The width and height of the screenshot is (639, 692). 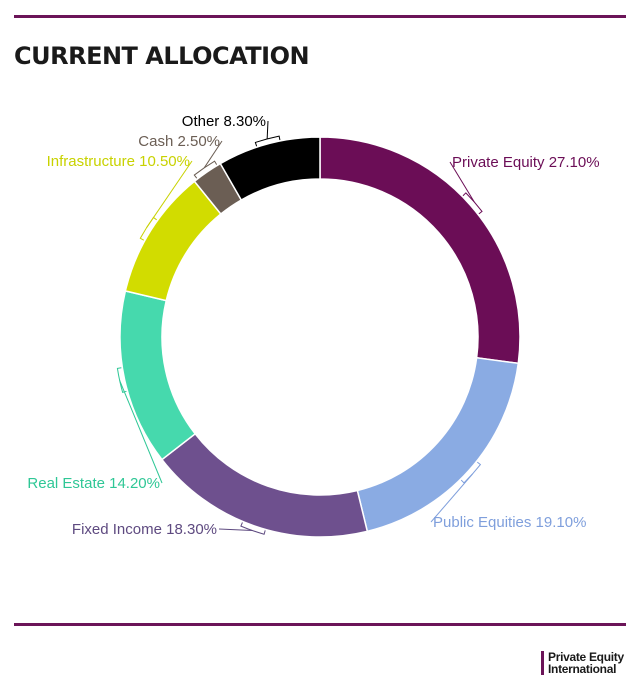 I want to click on slice-other, so click(x=270, y=169).